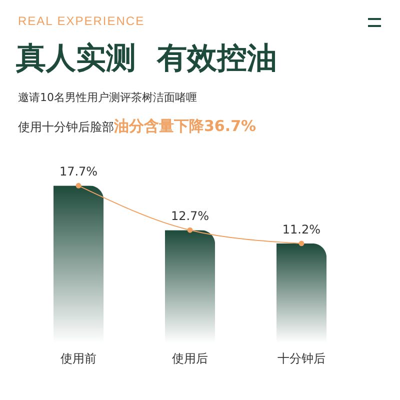 This screenshot has width=400, height=400. What do you see at coordinates (146, 59) in the screenshot?
I see `chart-title: 真人实测 有效控油` at bounding box center [146, 59].